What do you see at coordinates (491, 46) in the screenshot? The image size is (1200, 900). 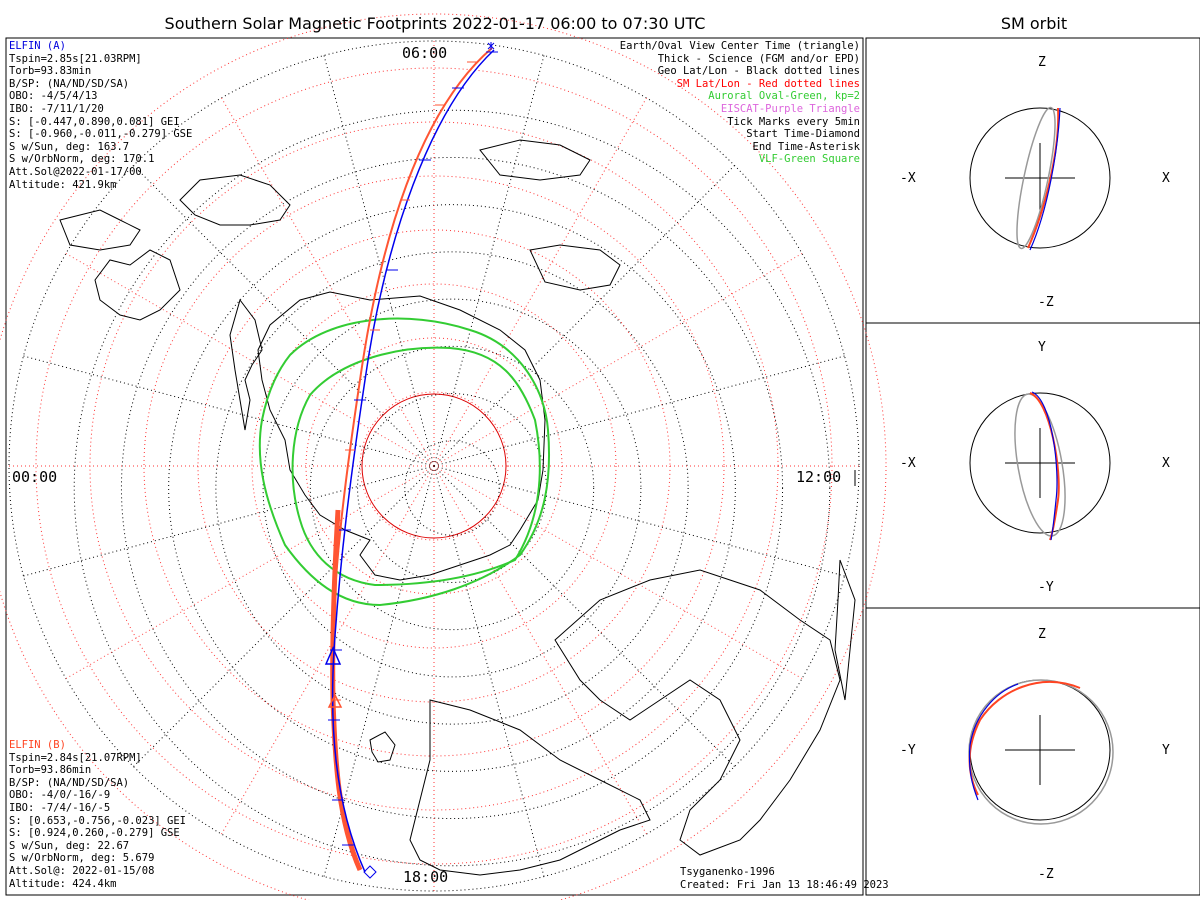 I see `end-asterisk-a` at bounding box center [491, 46].